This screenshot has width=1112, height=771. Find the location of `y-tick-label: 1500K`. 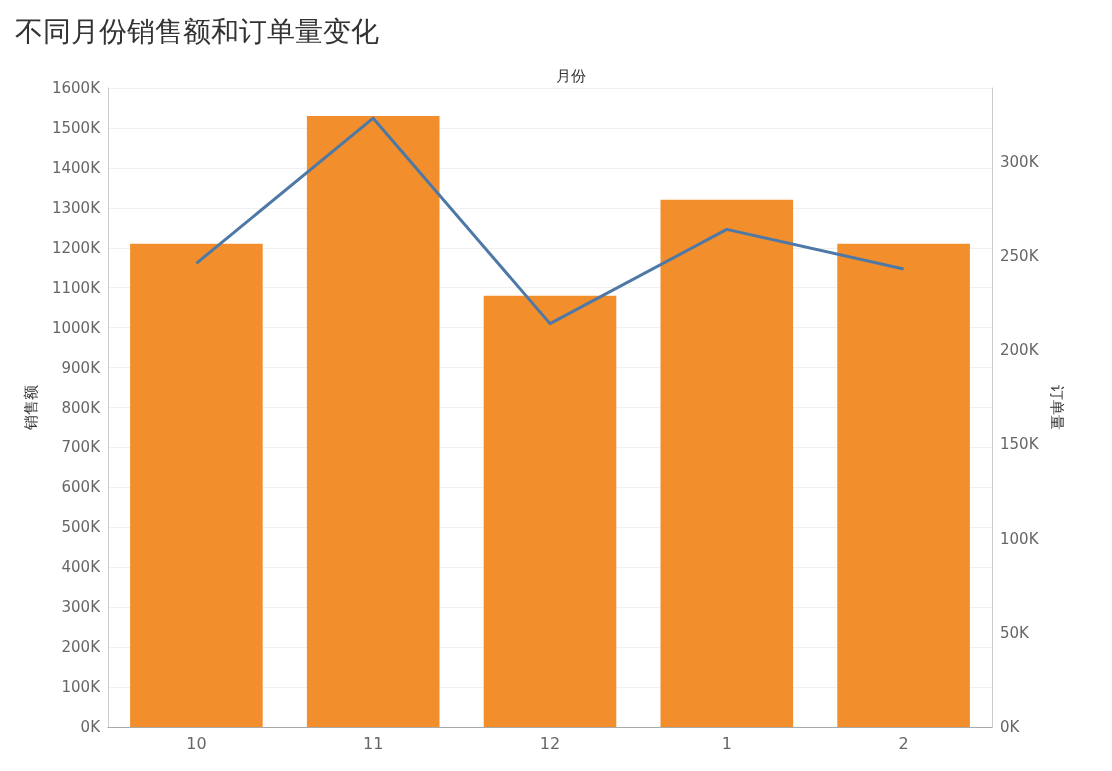

y-tick-label: 1500K is located at coordinates (76, 127).